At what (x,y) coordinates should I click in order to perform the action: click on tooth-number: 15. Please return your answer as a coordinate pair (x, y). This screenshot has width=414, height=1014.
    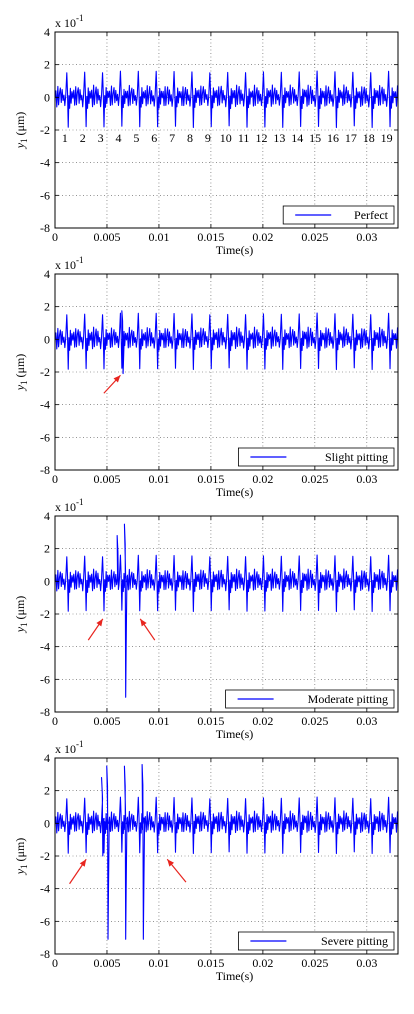
    Looking at the image, I should click on (315, 138).